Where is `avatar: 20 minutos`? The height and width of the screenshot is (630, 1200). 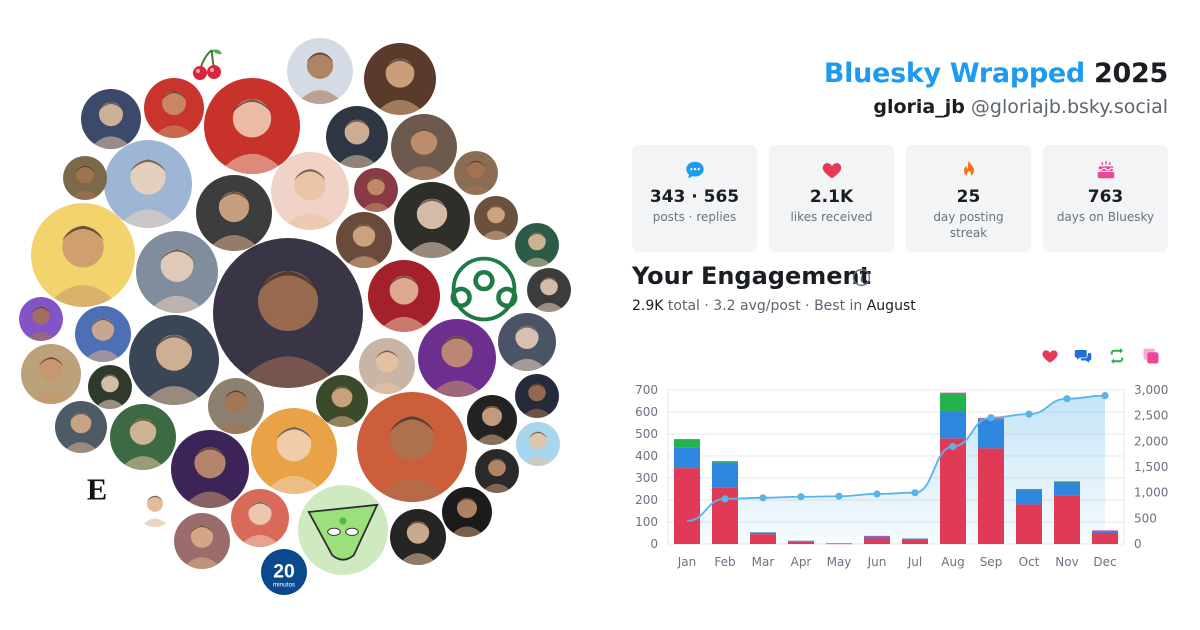 avatar: 20 minutos is located at coordinates (284, 572).